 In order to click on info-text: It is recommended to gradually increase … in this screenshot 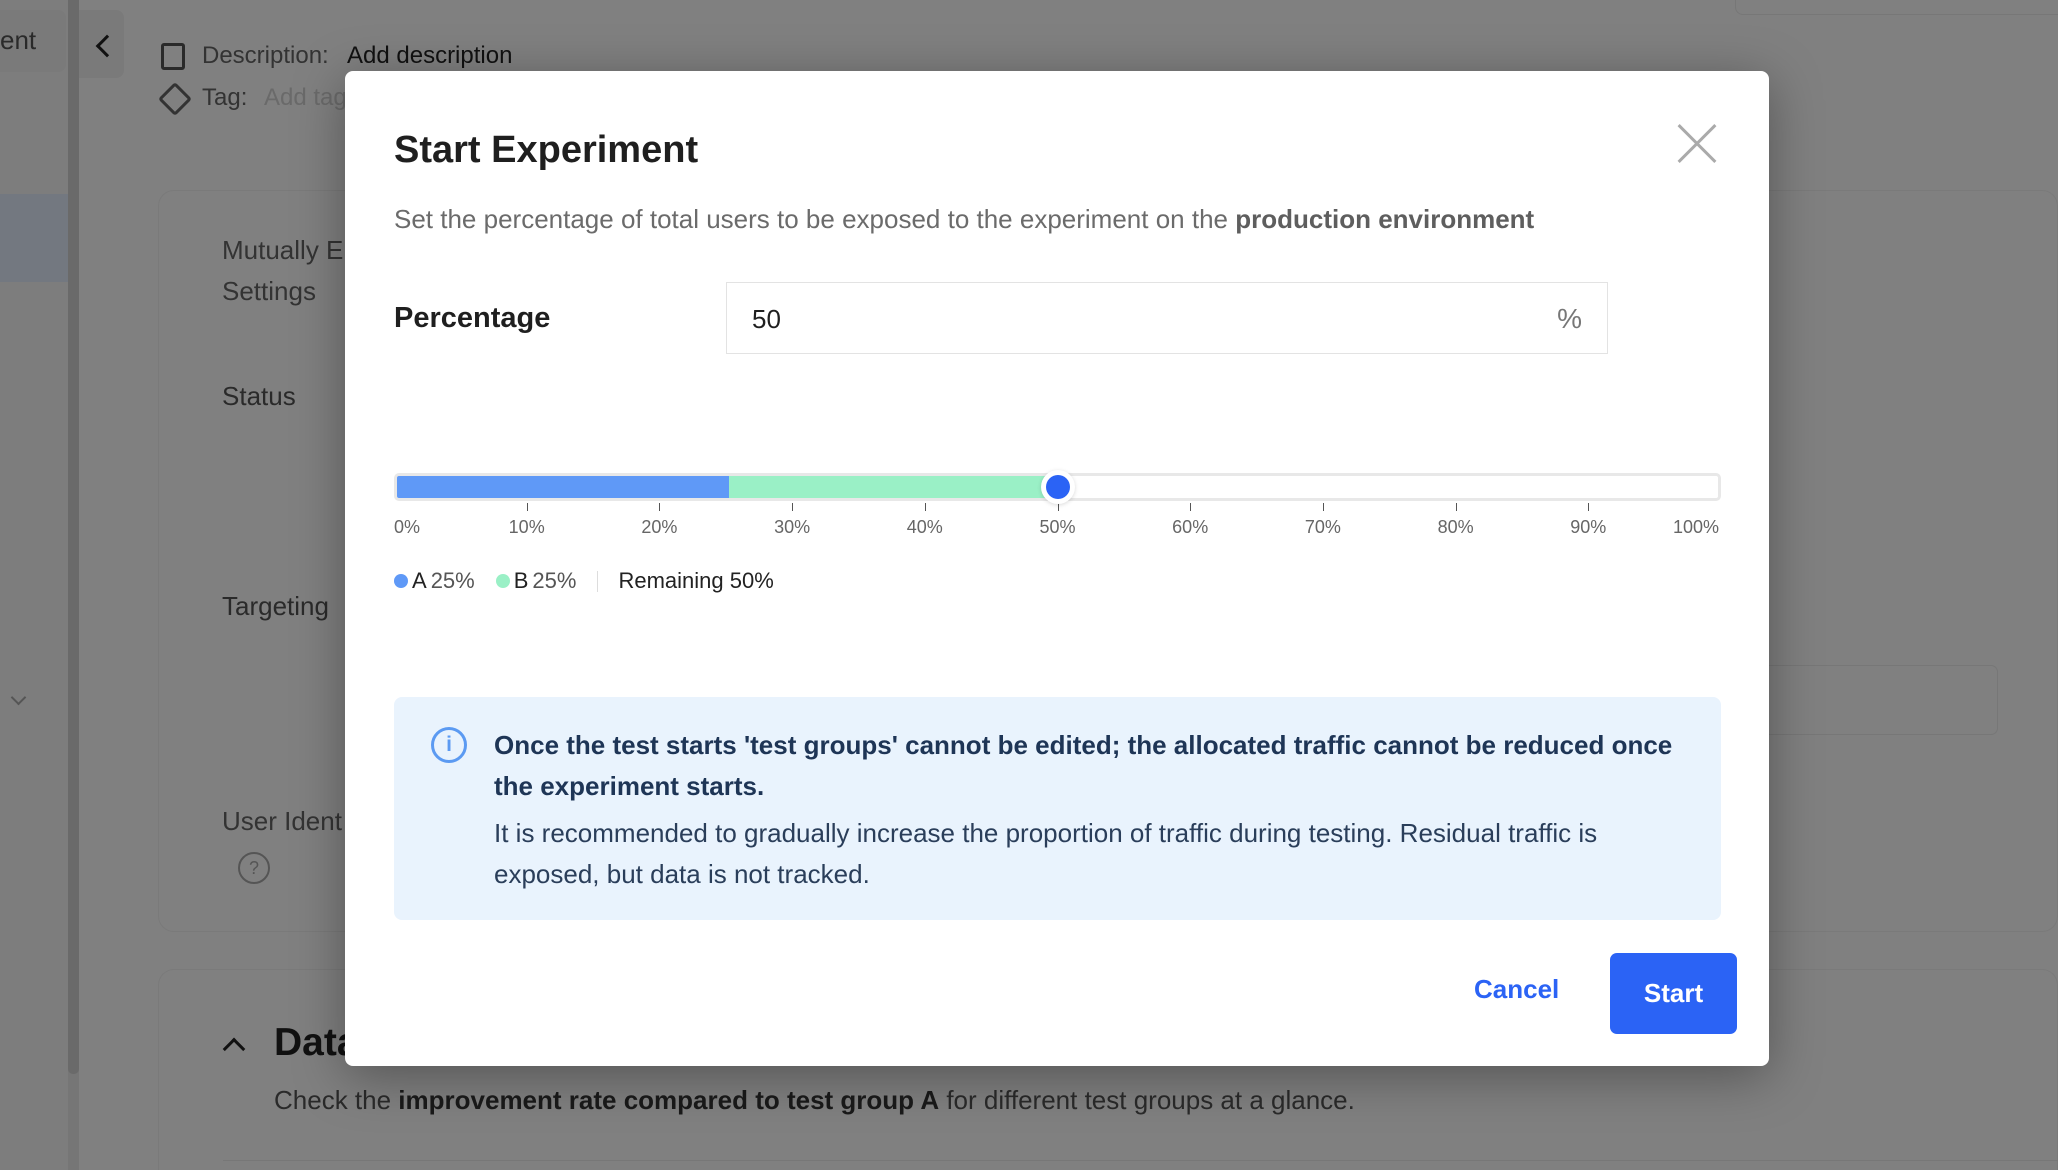, I will do `click(1046, 853)`.